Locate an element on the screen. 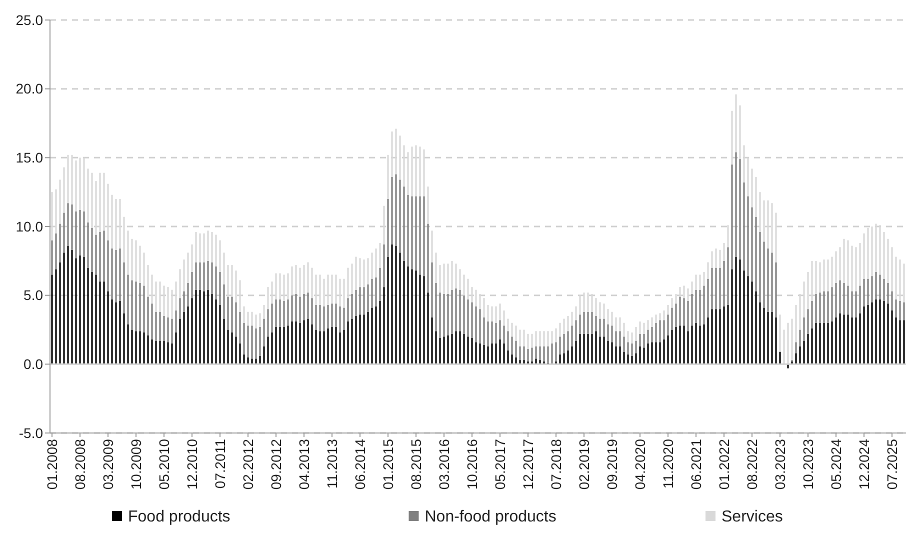 This screenshot has height=540, width=906. x-tick-label: 05.2024 is located at coordinates (836, 464).